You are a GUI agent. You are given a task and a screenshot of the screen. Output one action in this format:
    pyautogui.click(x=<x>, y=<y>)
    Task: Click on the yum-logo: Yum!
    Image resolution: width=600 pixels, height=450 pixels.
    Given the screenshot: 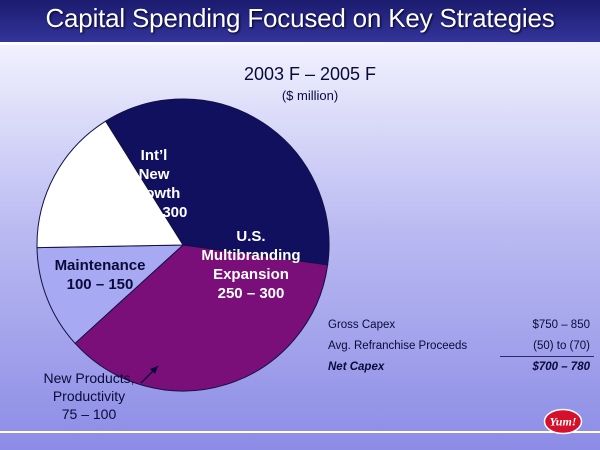 What is the action you would take?
    pyautogui.click(x=563, y=421)
    